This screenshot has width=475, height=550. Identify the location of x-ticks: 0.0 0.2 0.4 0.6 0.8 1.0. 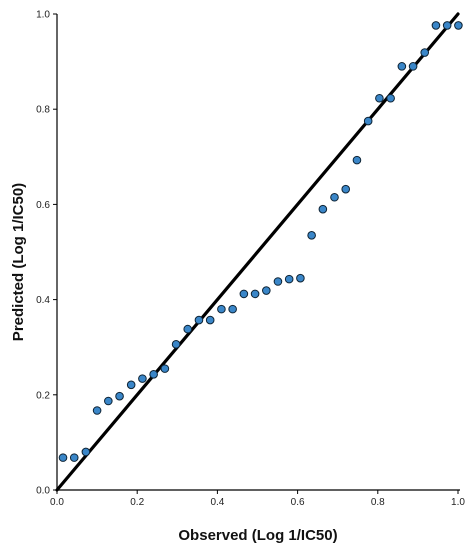
(257, 499).